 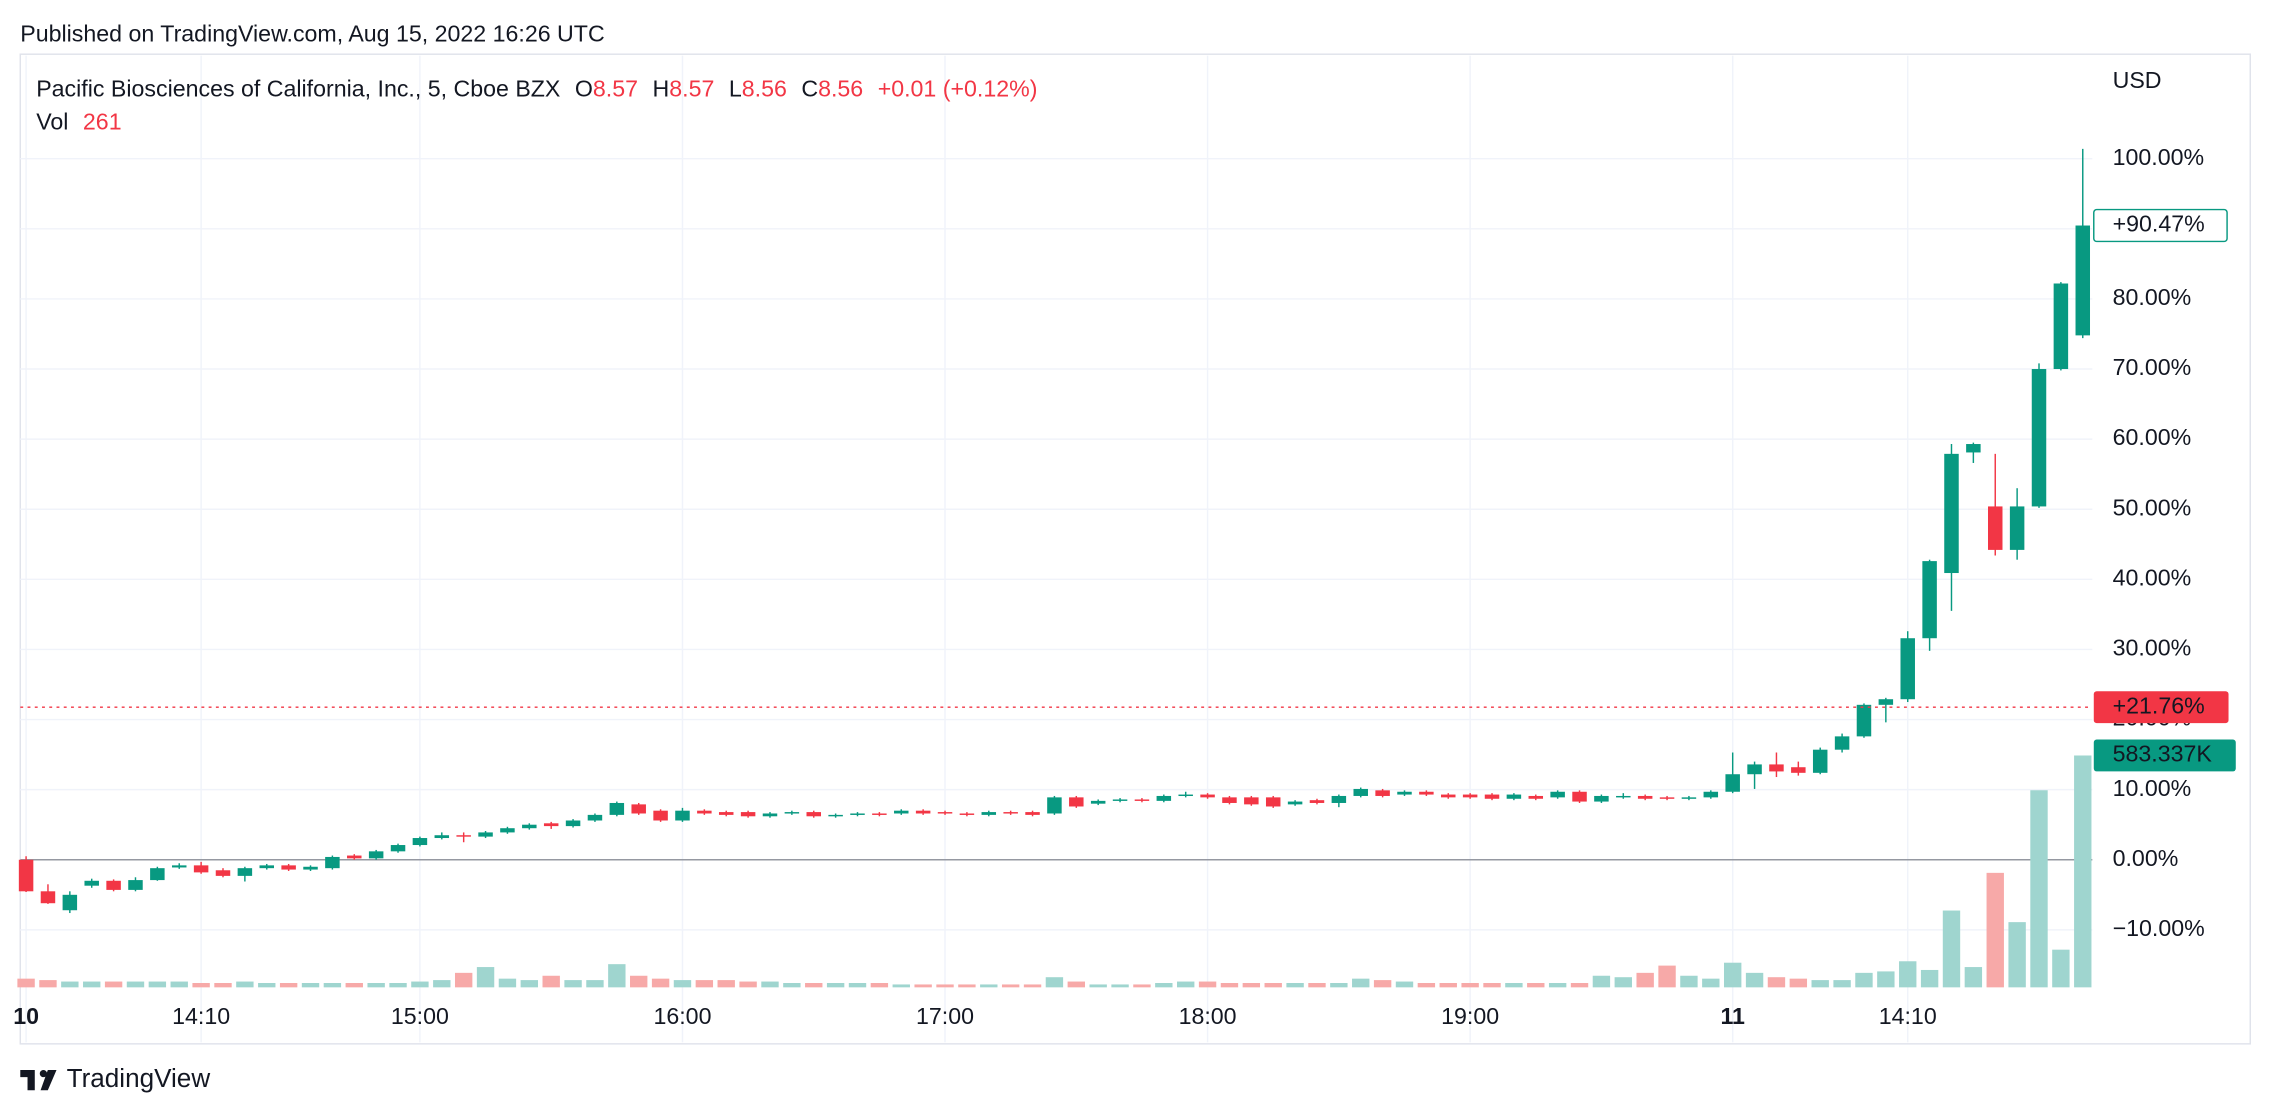 What do you see at coordinates (2158, 157) in the screenshot?
I see `y-tick-label: 100.00%` at bounding box center [2158, 157].